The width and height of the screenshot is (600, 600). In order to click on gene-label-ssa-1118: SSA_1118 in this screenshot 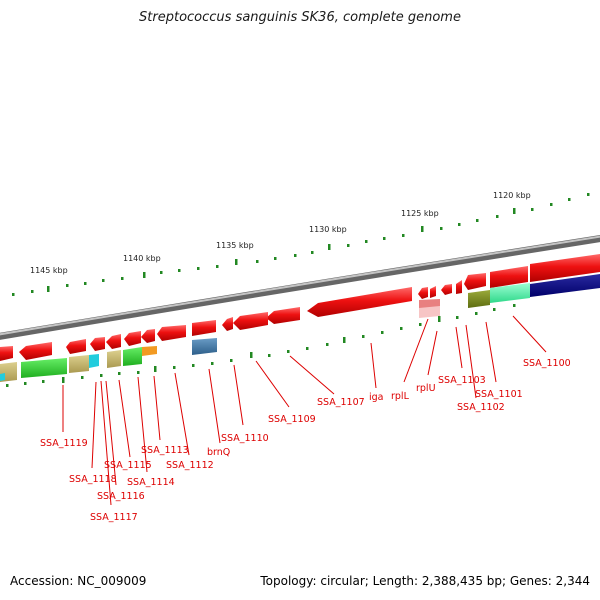, I will do `click(93, 479)`.